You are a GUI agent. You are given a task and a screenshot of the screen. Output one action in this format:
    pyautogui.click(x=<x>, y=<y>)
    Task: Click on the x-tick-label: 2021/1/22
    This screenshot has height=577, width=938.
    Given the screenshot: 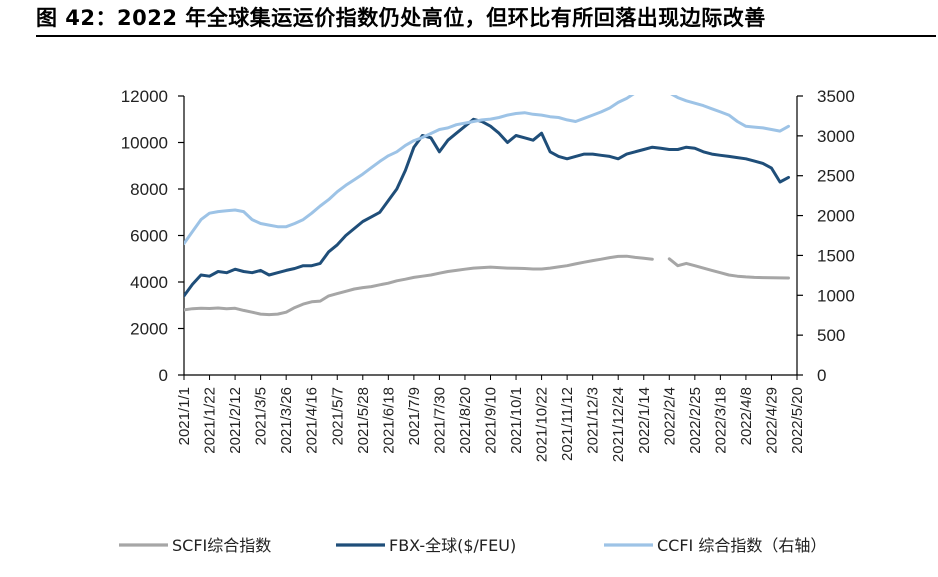 What is the action you would take?
    pyautogui.click(x=210, y=420)
    